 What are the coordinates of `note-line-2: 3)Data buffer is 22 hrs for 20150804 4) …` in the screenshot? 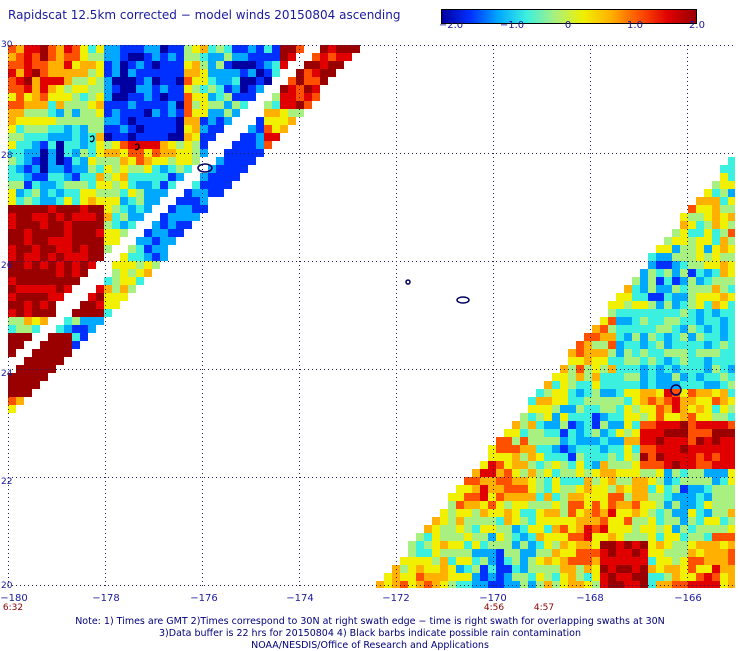 It's located at (370, 633).